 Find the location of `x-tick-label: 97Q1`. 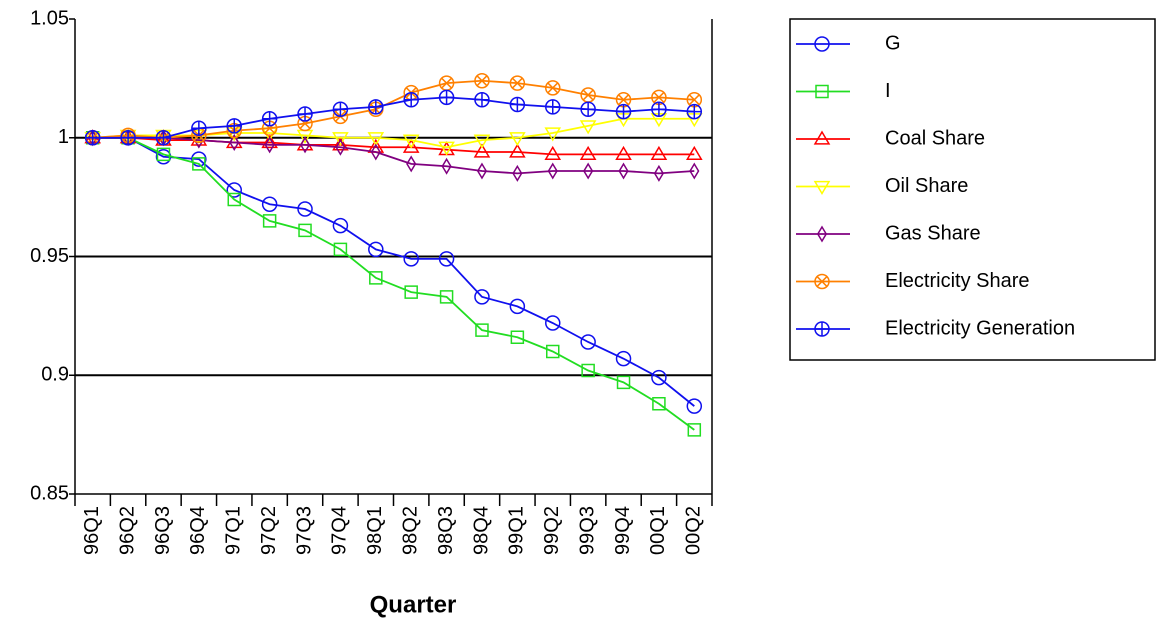

x-tick-label: 97Q1 is located at coordinates (234, 530).